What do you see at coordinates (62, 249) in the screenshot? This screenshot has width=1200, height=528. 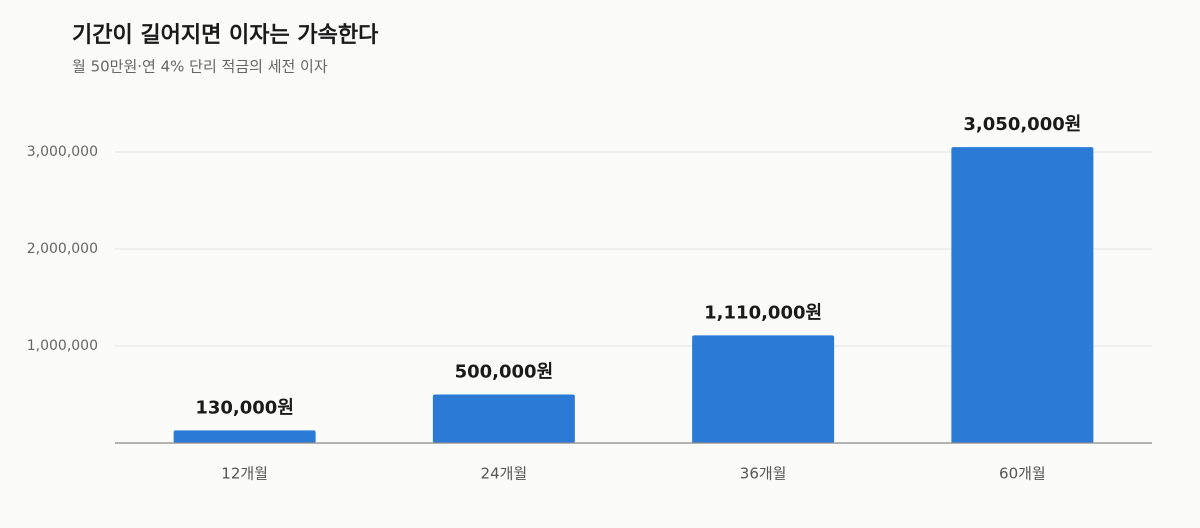 I see `y-tick-label: 2,000,000` at bounding box center [62, 249].